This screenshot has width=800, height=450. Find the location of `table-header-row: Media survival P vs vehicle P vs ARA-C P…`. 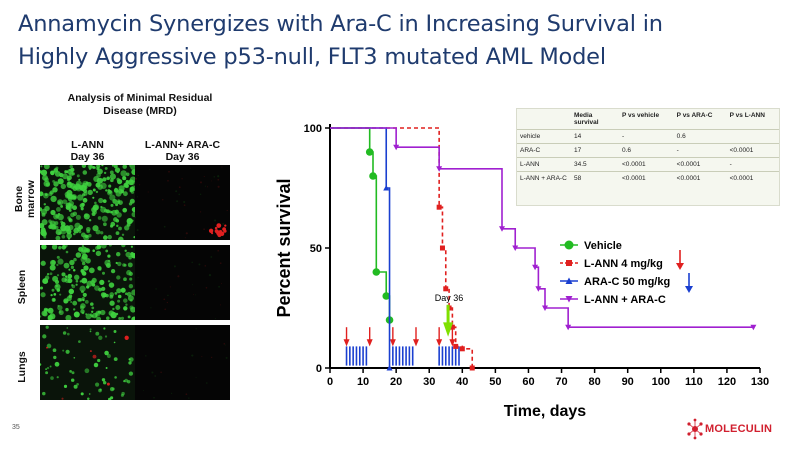

table-header-row: Media survival P vs vehicle P vs ARA-C P… is located at coordinates (648, 119).